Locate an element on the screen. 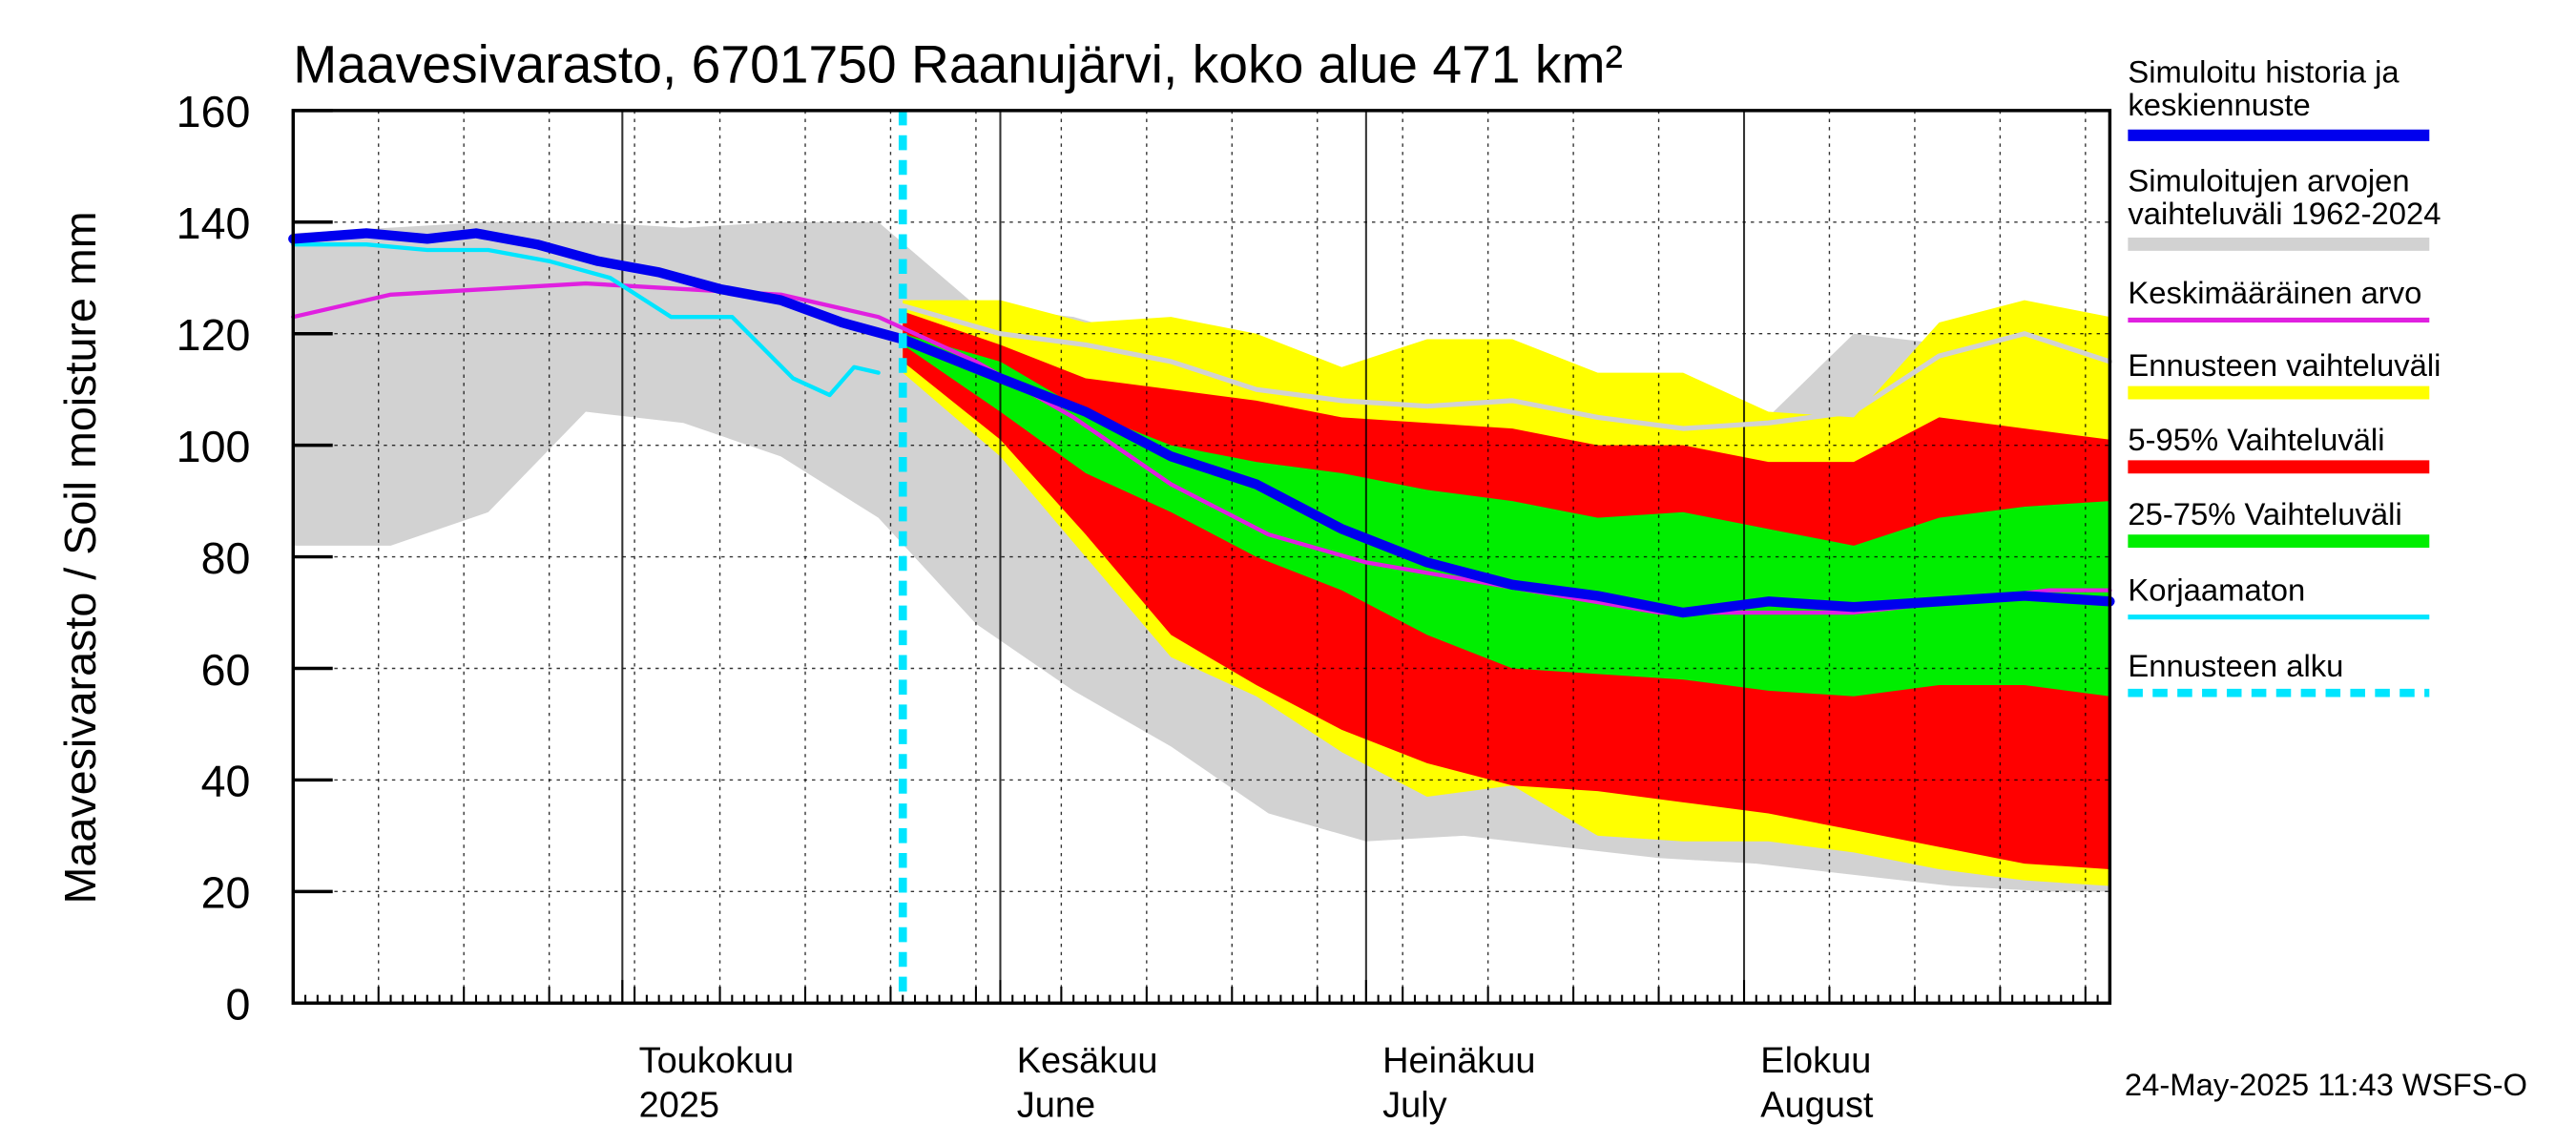 The height and width of the screenshot is (1145, 2576). legend-label: 25-75% Vaihteluväli is located at coordinates (2264, 514).